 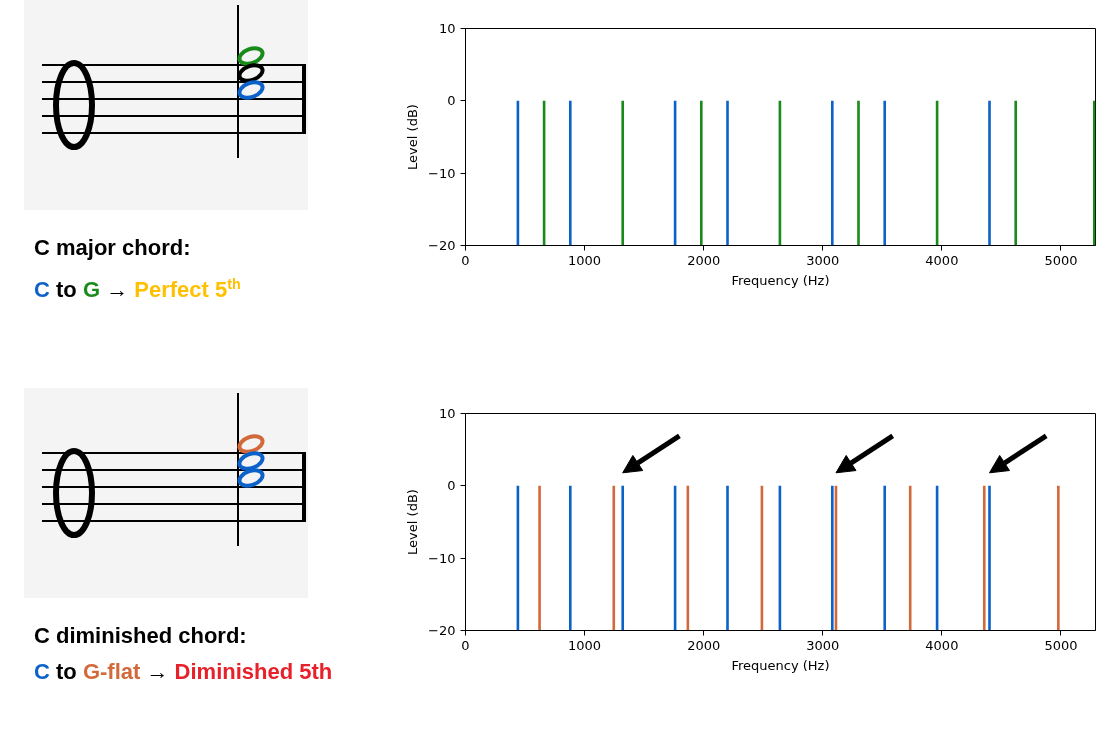 What do you see at coordinates (137, 289) in the screenshot?
I see `text: C to G → Perfect 5$^{th}$` at bounding box center [137, 289].